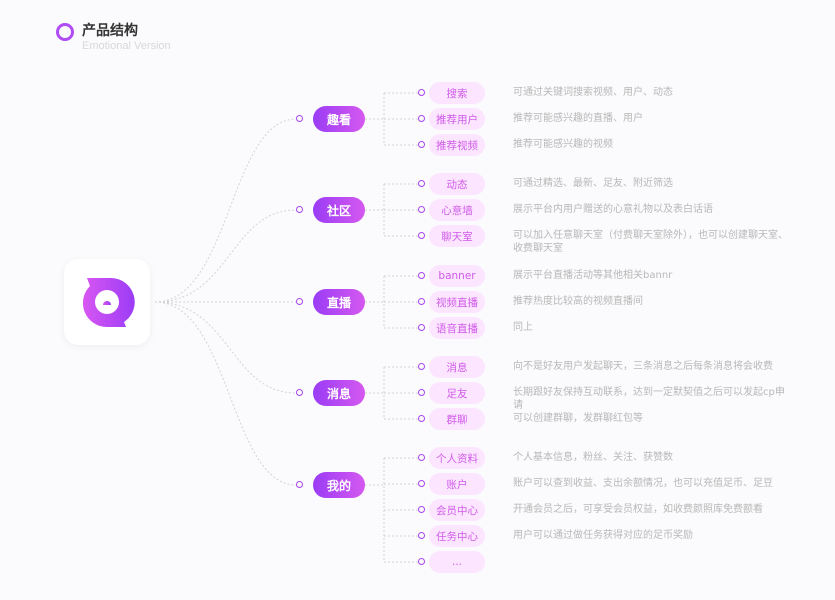  Describe the element at coordinates (593, 92) in the screenshot. I see `sub-item-description: 可通过关键词搜索视频、用户、动态` at that location.